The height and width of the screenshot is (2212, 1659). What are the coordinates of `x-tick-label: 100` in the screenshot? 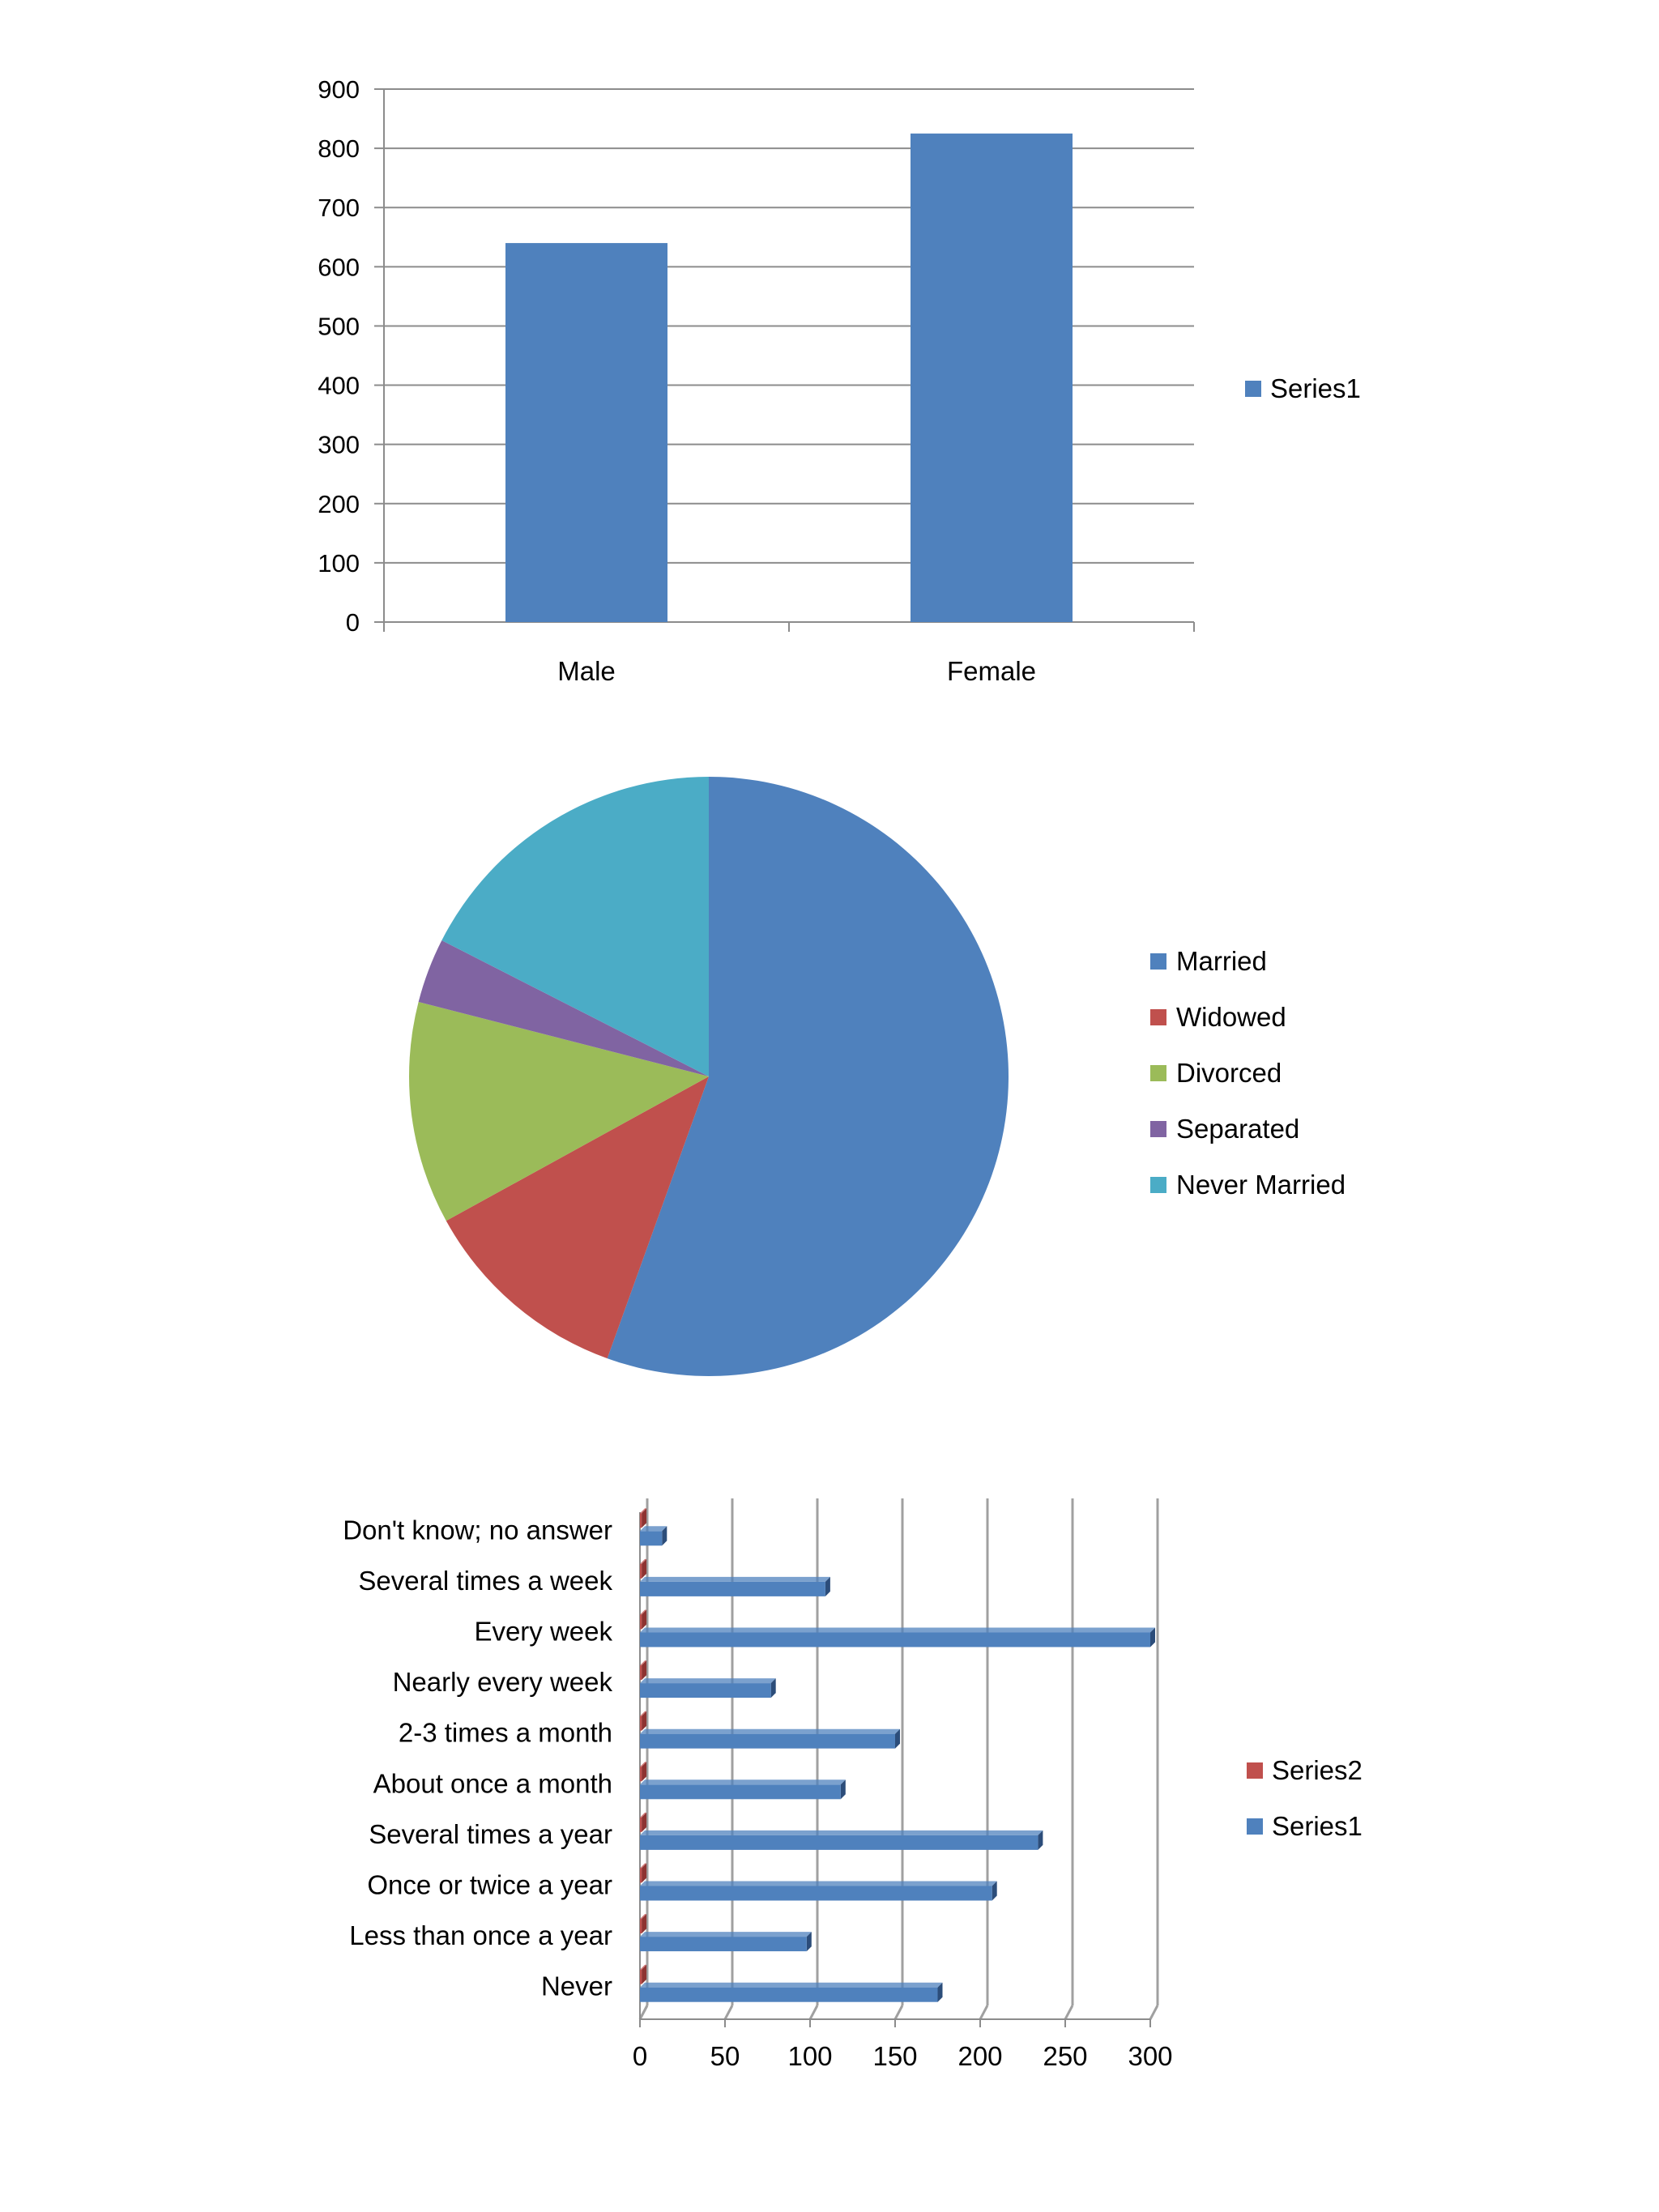 It's located at (809, 2056).